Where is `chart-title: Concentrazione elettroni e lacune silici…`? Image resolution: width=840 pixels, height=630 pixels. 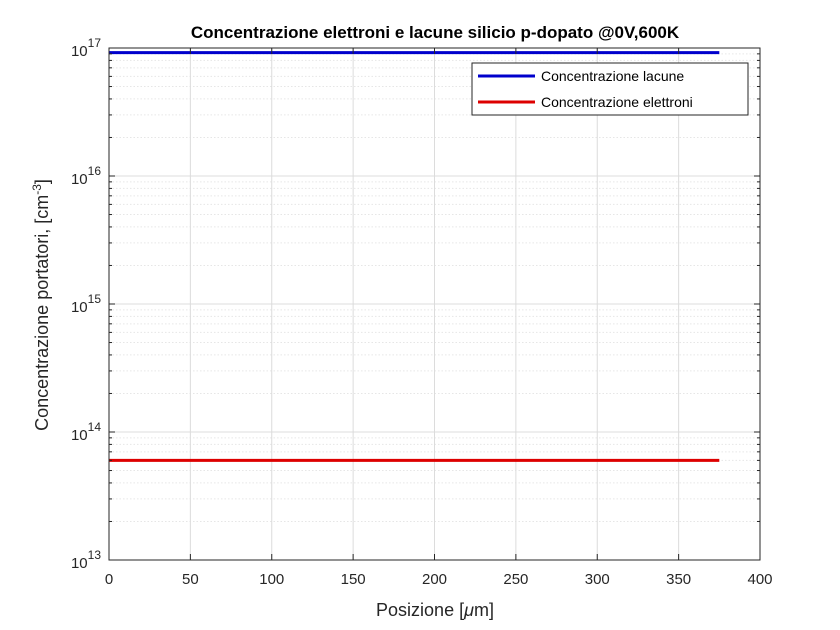
chart-title: Concentrazione elettroni e lacune silici… is located at coordinates (435, 32).